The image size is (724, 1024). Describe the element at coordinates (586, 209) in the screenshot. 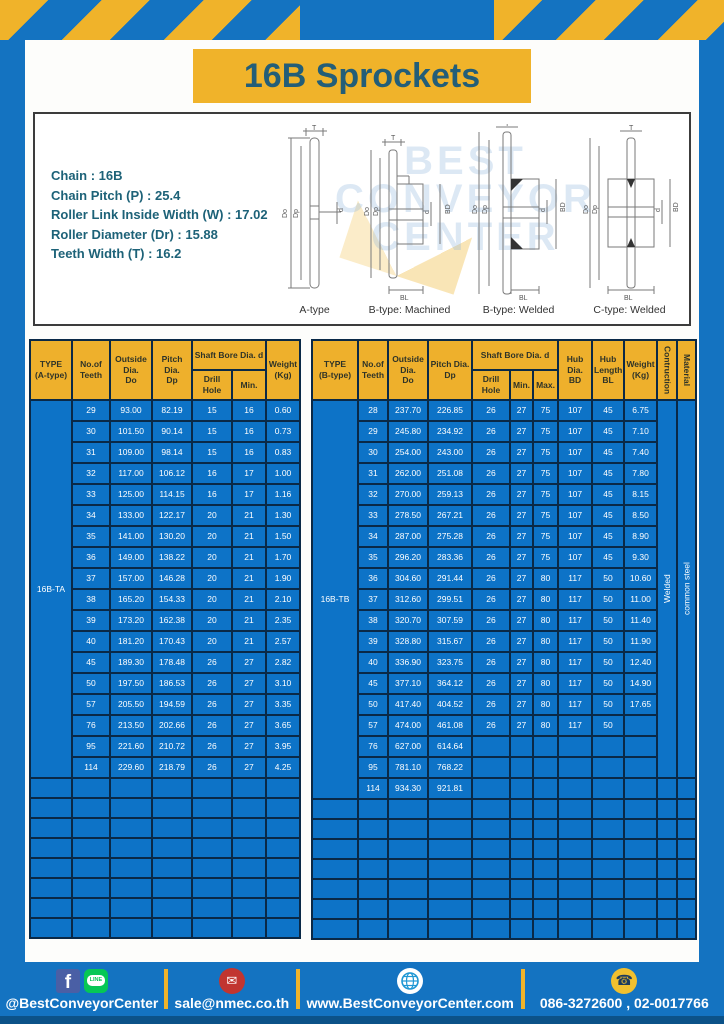

I see `svg-text: Do` at that location.